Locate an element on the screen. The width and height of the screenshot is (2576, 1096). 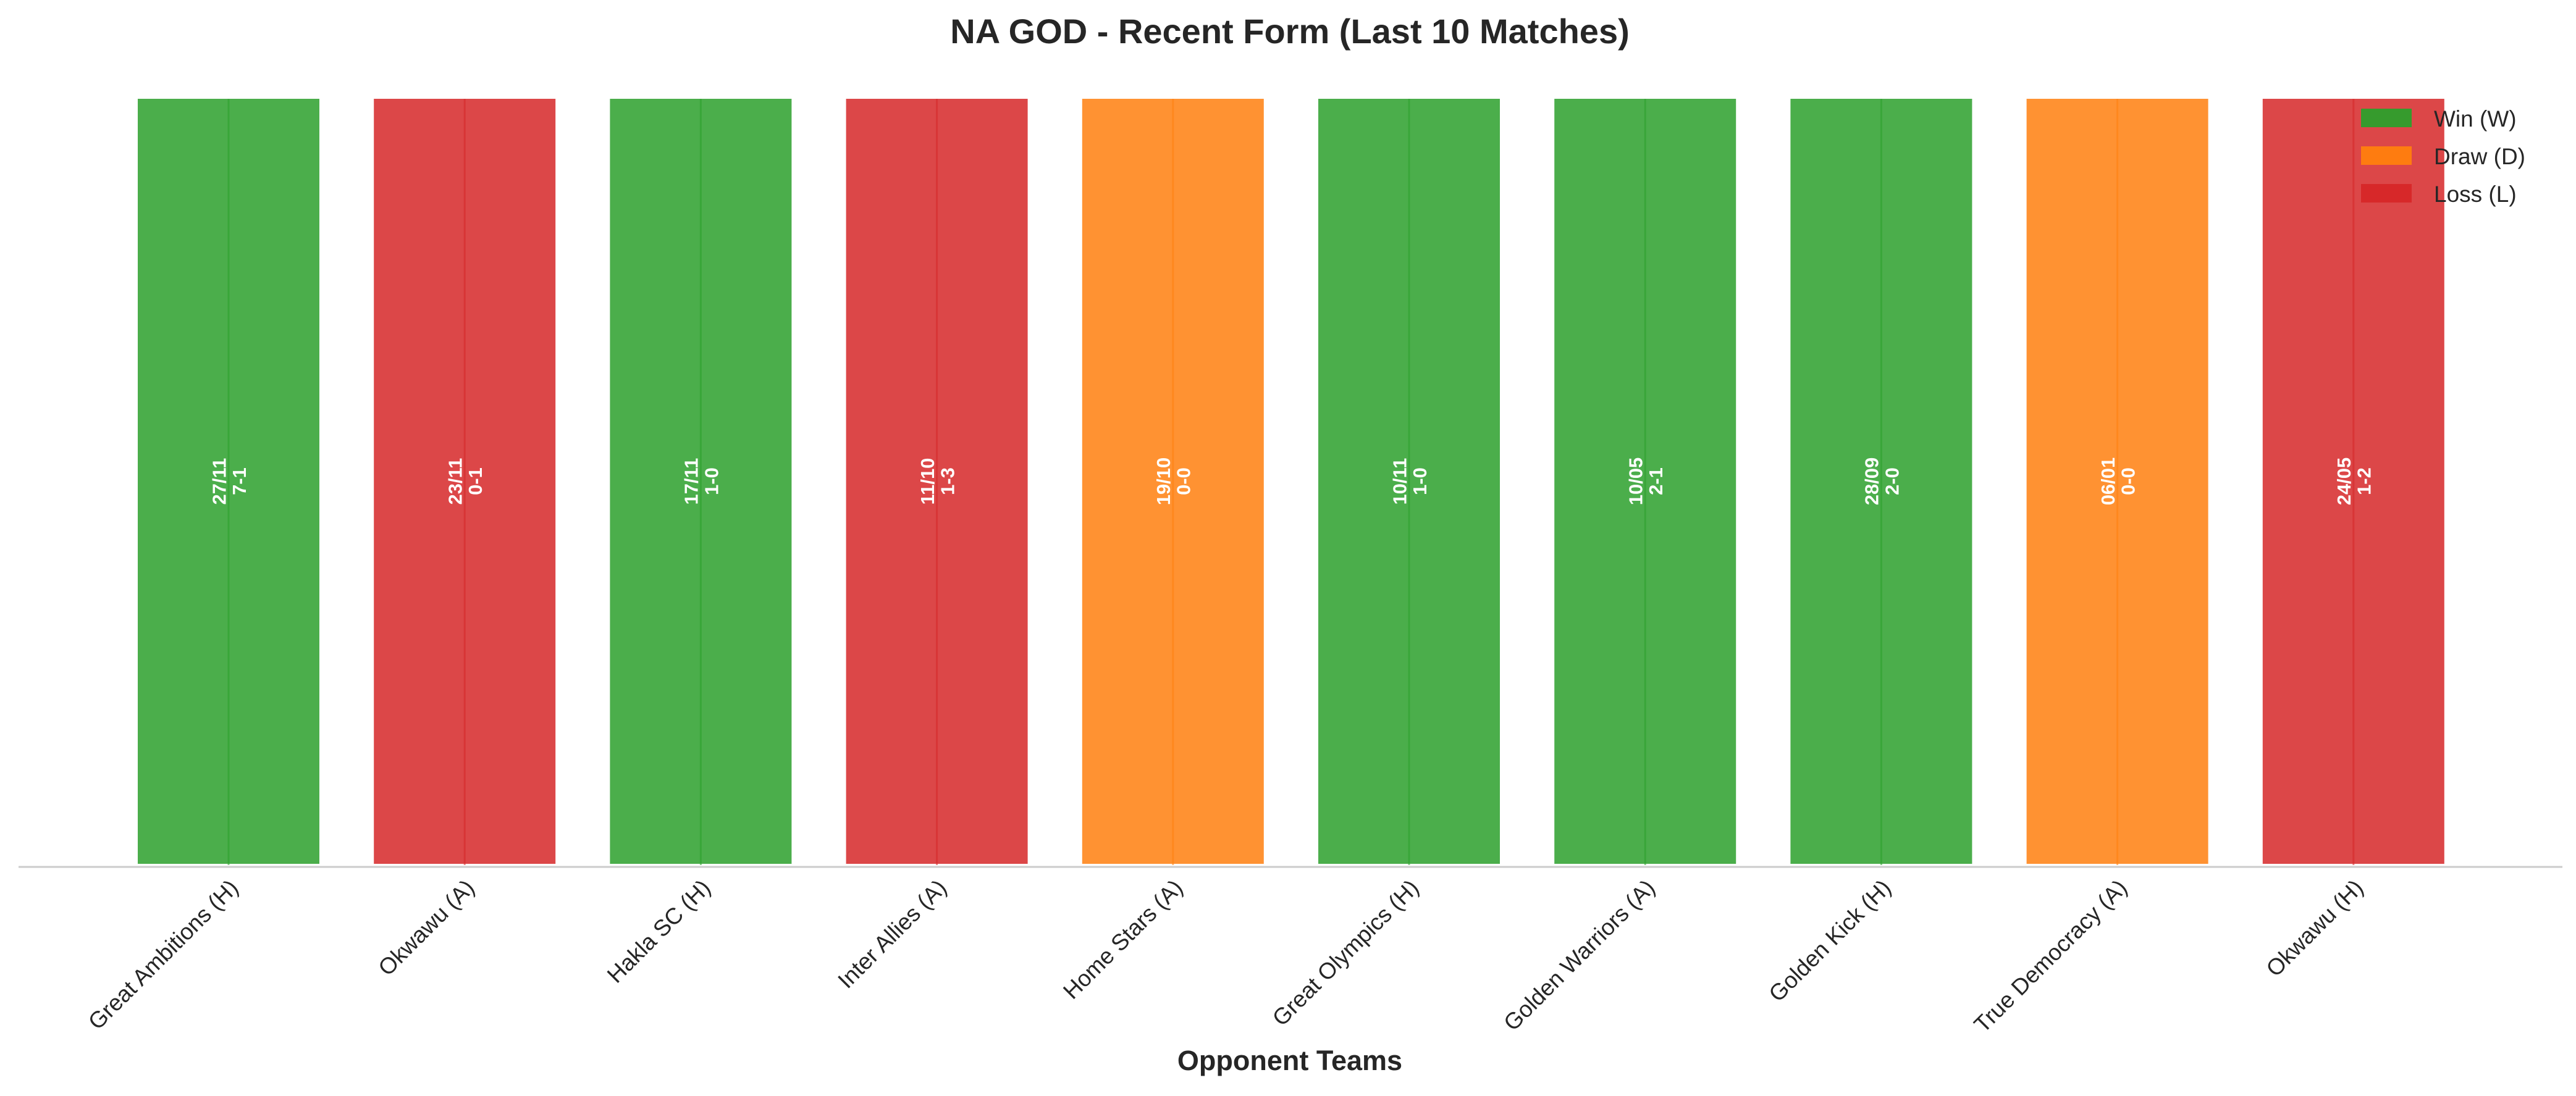
bar-data-label: 17/111-0 is located at coordinates (702, 482).